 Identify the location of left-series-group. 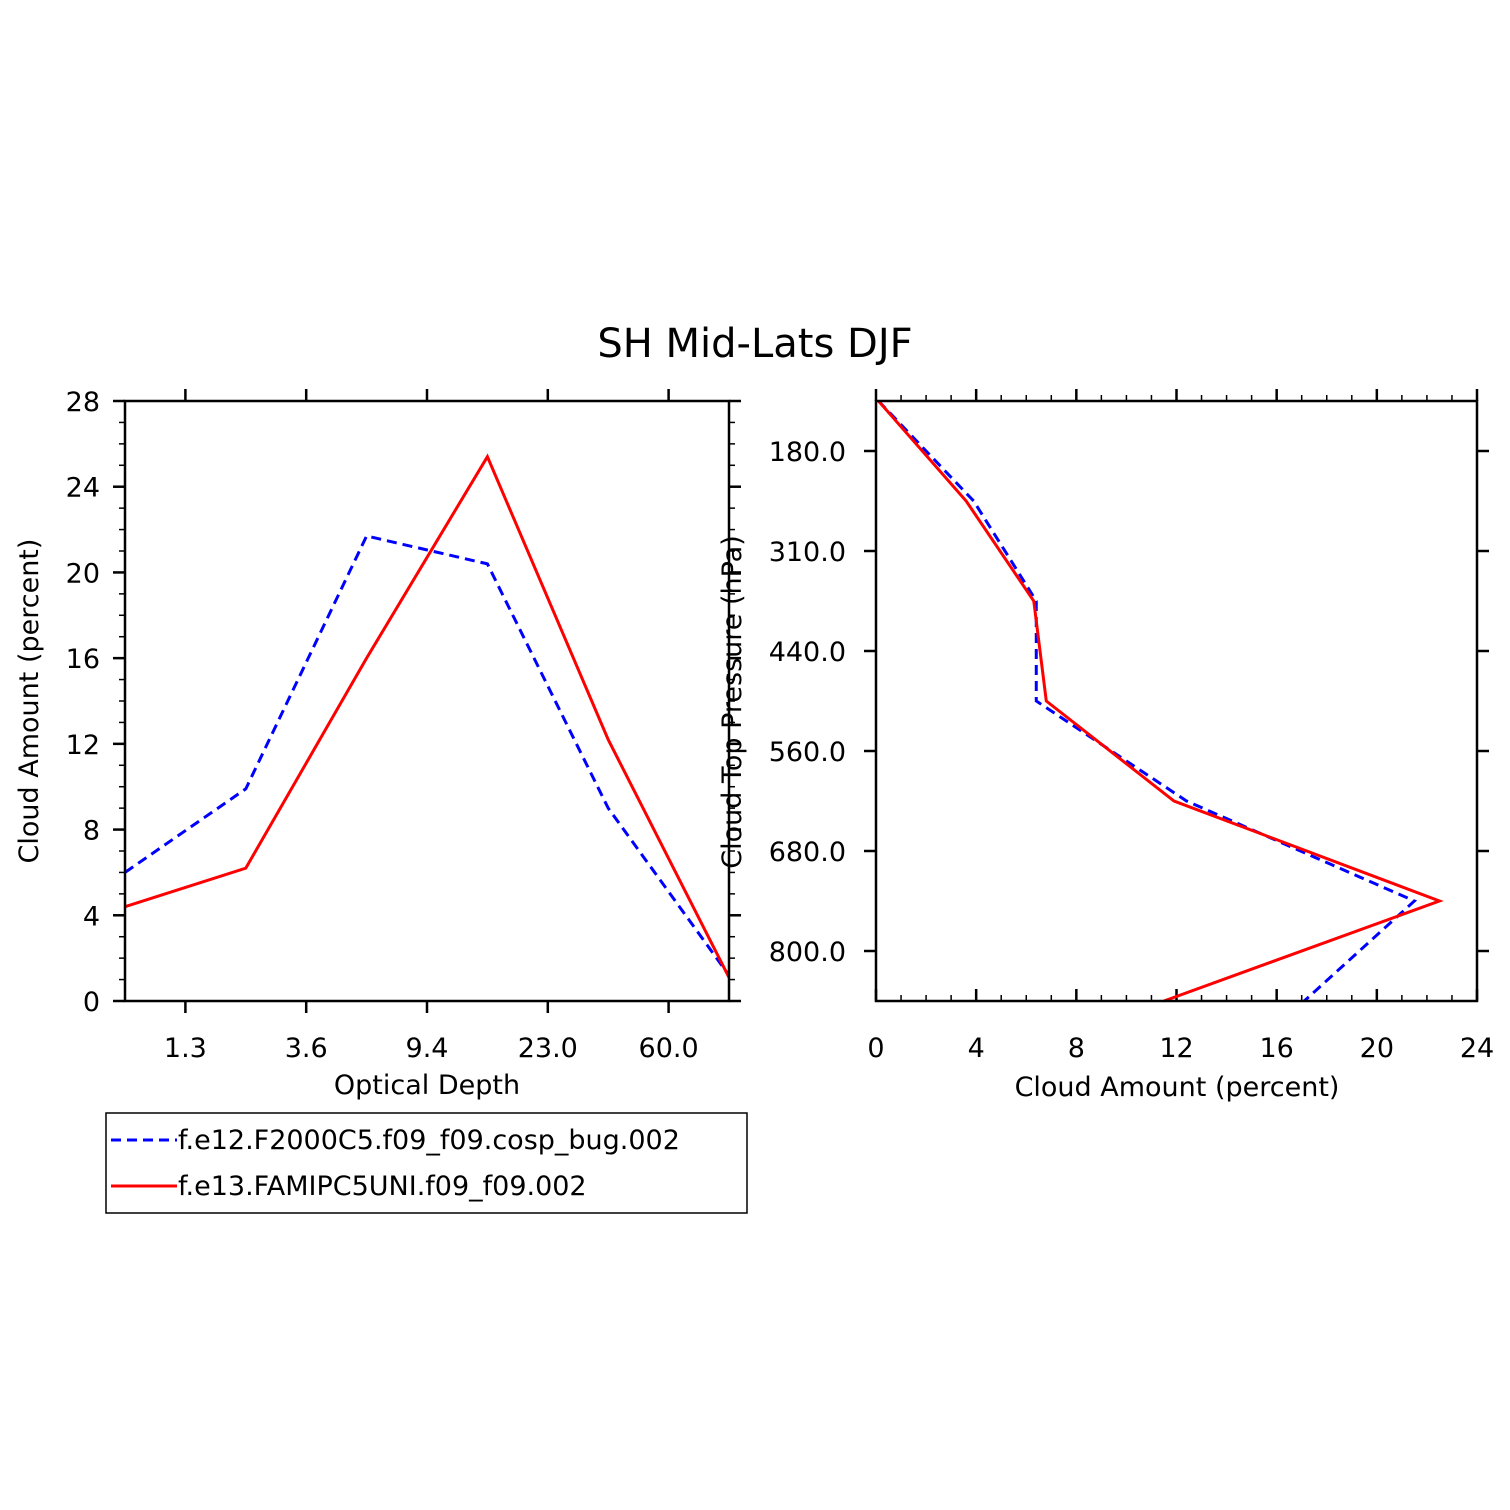
(427, 716).